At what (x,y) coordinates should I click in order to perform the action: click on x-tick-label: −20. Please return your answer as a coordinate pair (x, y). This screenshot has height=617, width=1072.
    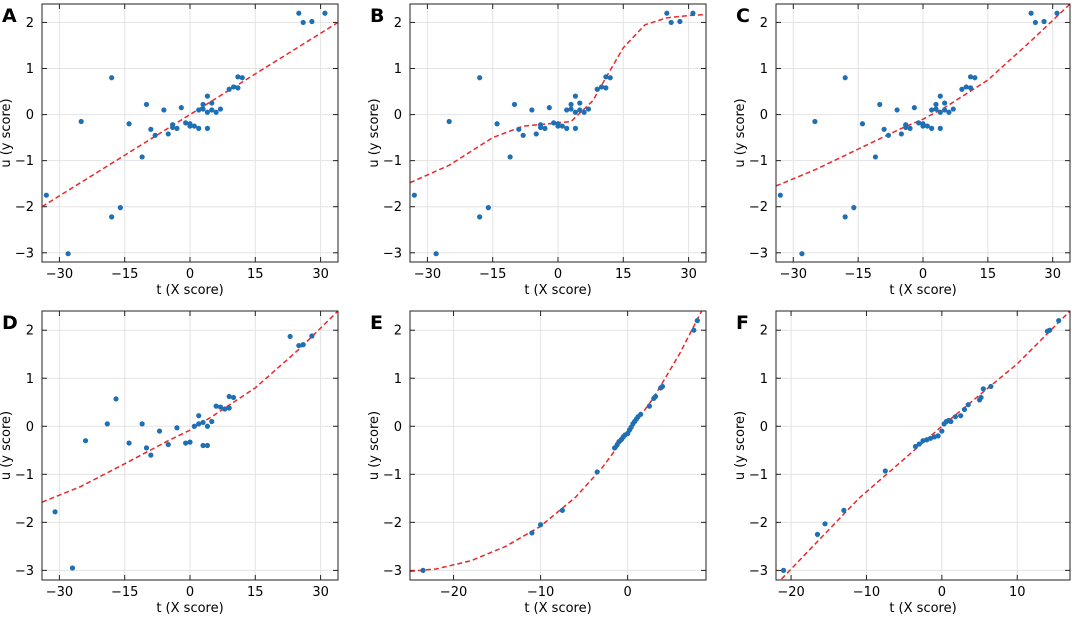
    Looking at the image, I should click on (790, 592).